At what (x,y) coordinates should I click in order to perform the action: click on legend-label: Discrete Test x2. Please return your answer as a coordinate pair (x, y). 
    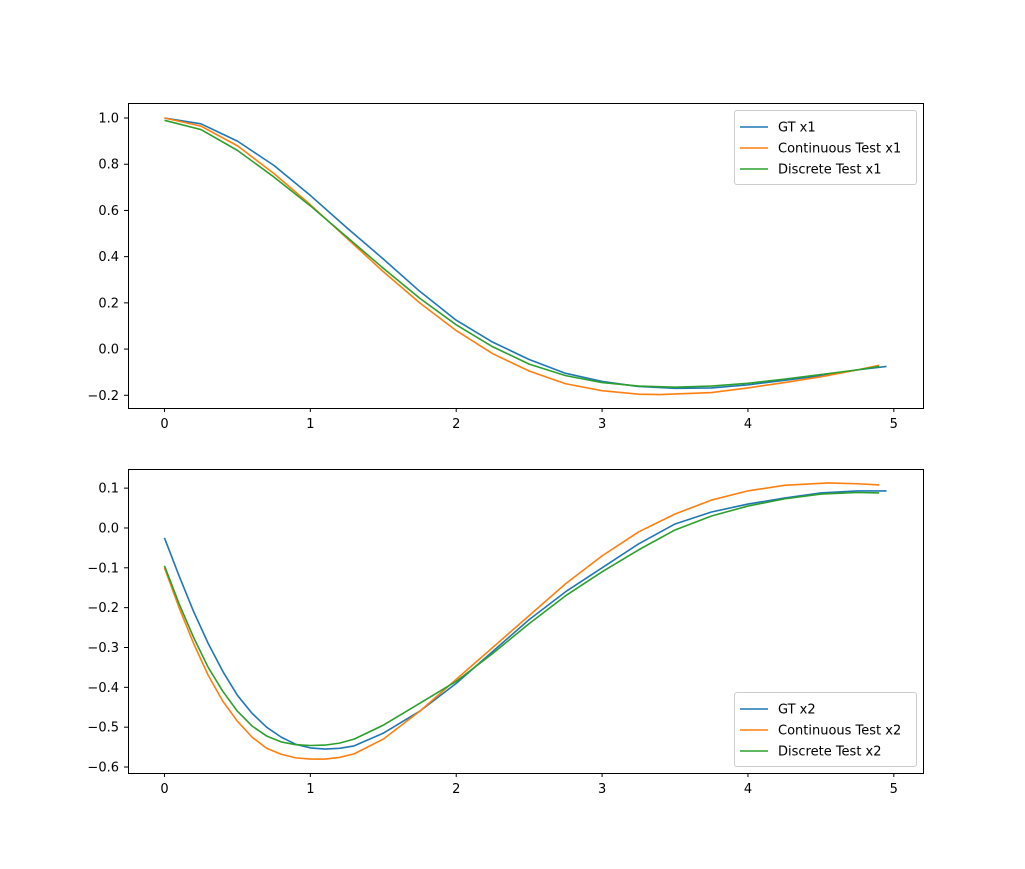
    Looking at the image, I should click on (830, 752).